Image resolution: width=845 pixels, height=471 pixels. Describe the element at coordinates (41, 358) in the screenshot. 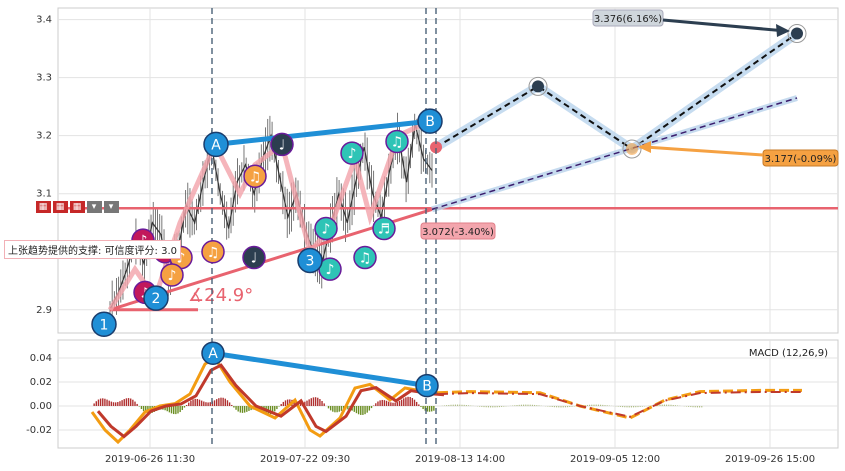

I see `macd-y-tick: 0.04` at that location.